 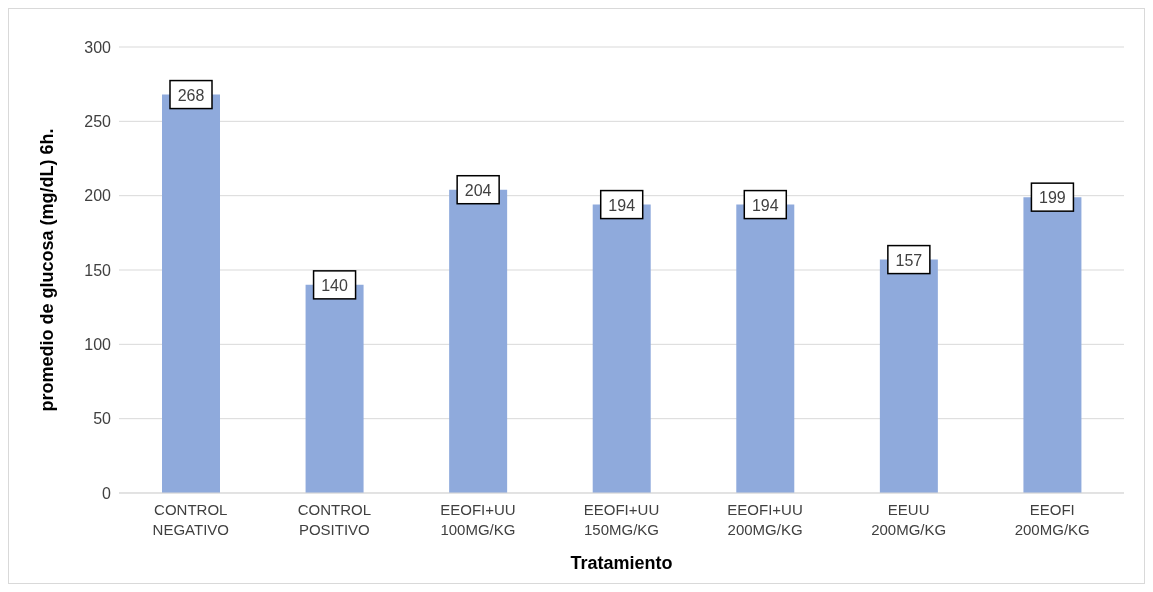 What do you see at coordinates (190, 519) in the screenshot?
I see `x-tick-label: CONTROL NEGATIVO` at bounding box center [190, 519].